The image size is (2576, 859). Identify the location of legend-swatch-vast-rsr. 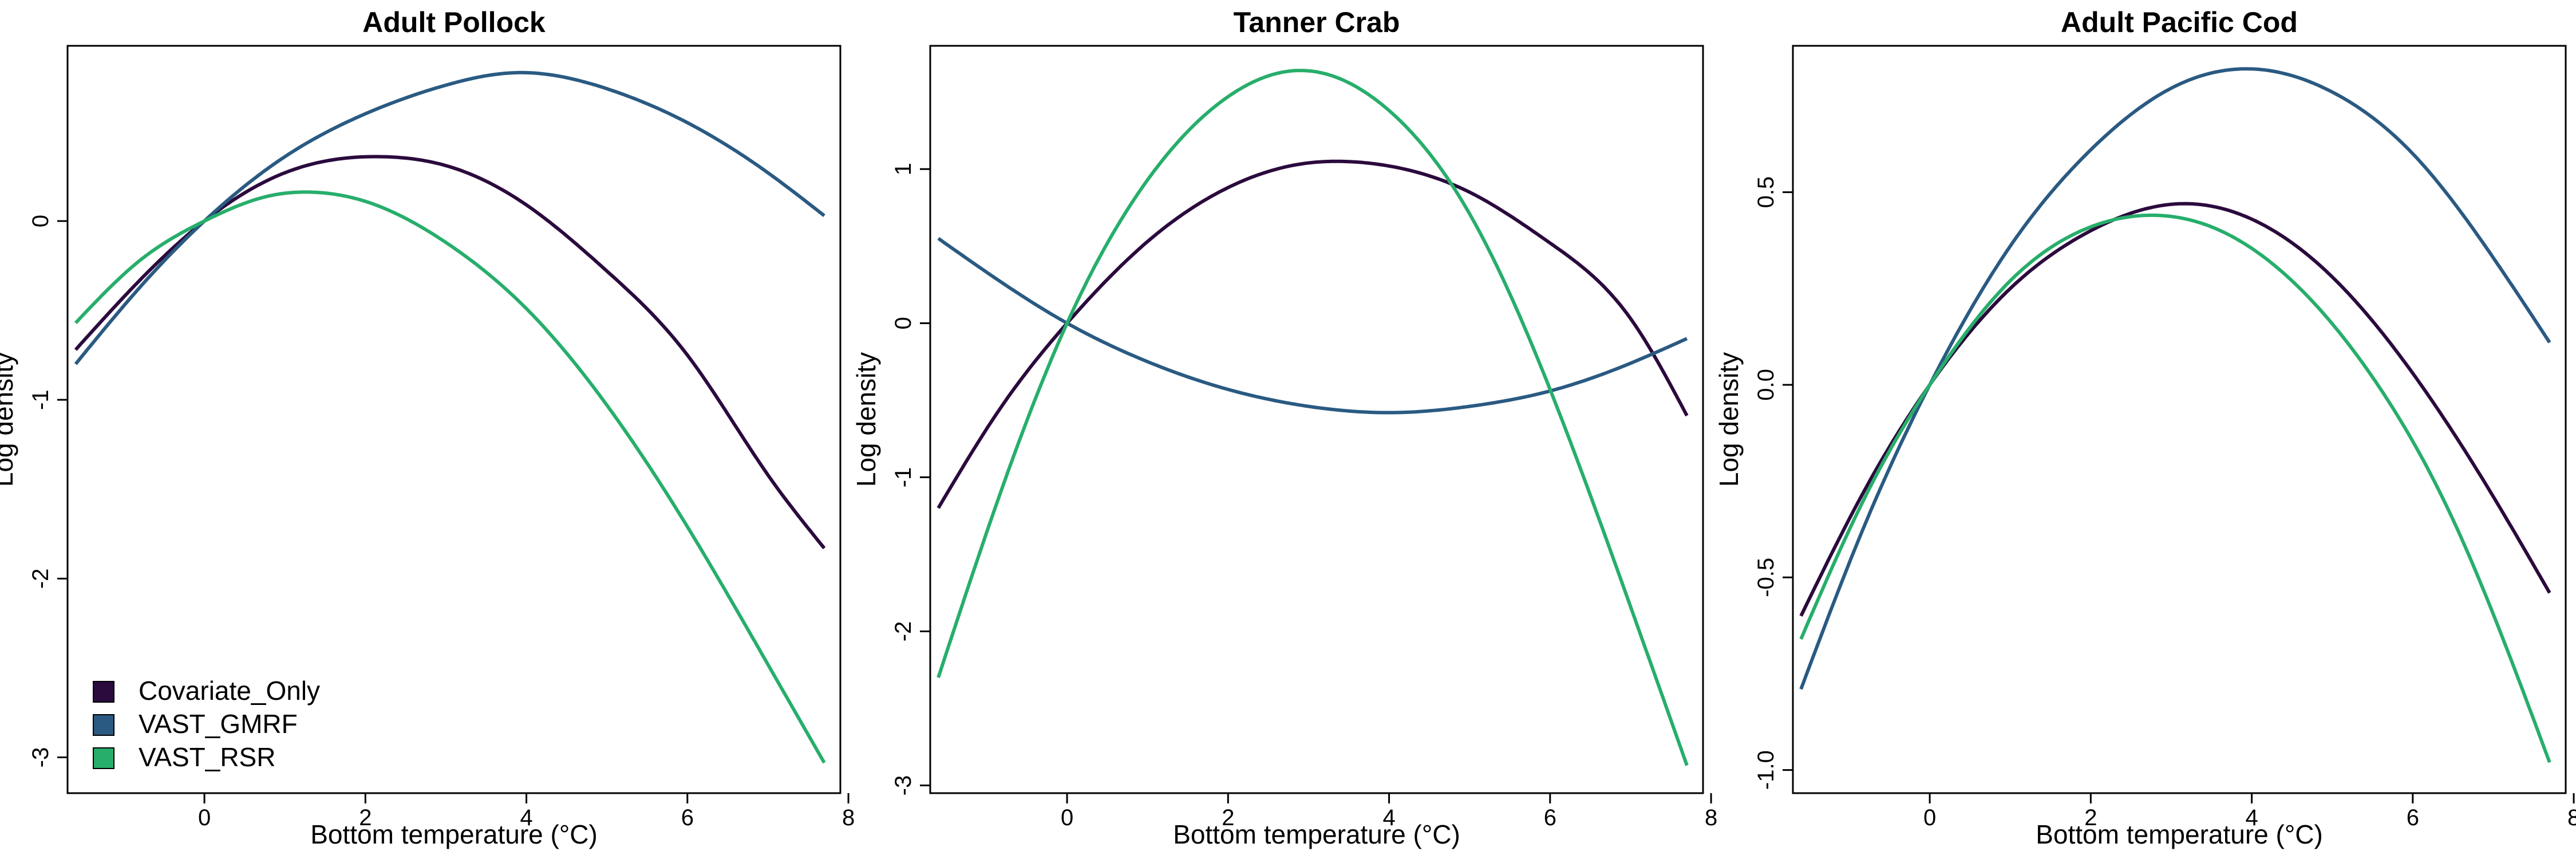
(103, 758).